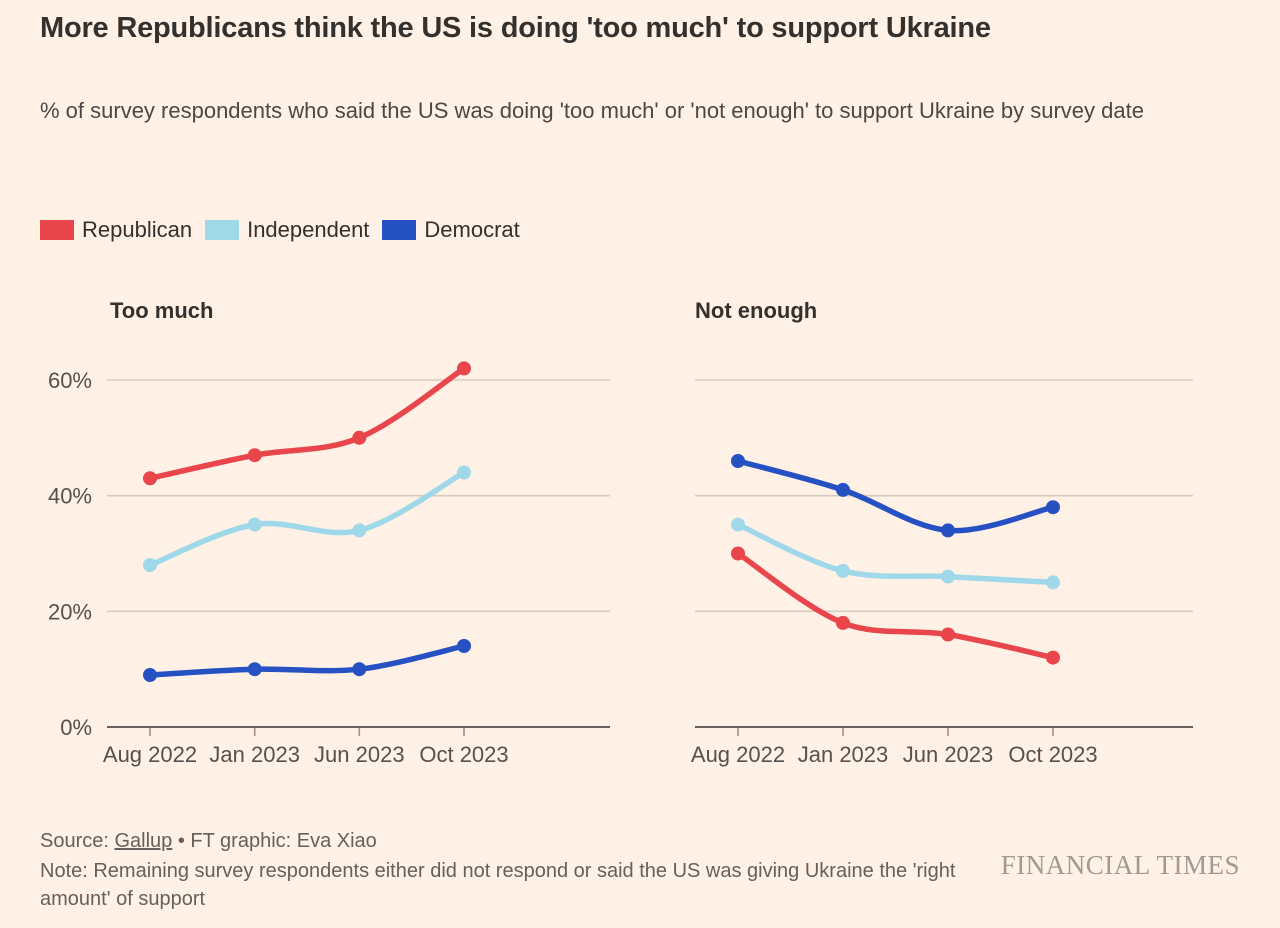 The height and width of the screenshot is (928, 1280). What do you see at coordinates (162, 310) in the screenshot?
I see `chart-header-too-much: Too much` at bounding box center [162, 310].